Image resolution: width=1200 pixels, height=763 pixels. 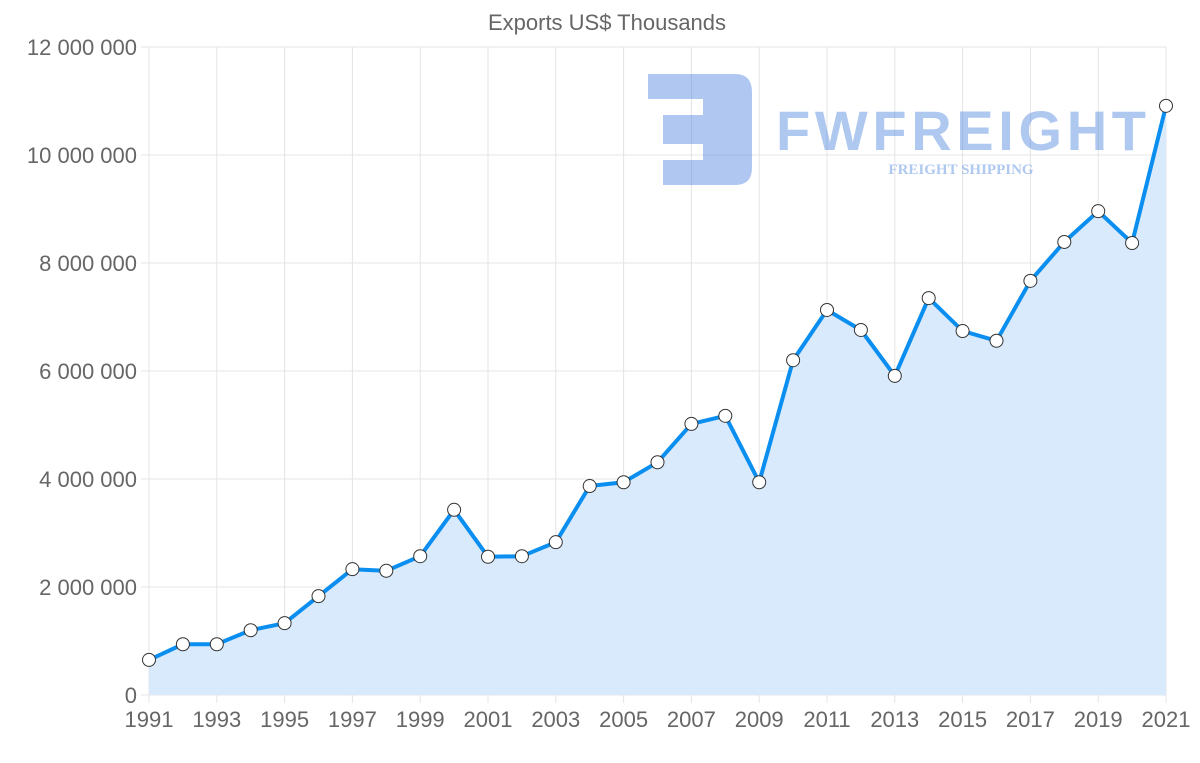 What do you see at coordinates (131, 695) in the screenshot?
I see `y-tick-label: 0` at bounding box center [131, 695].